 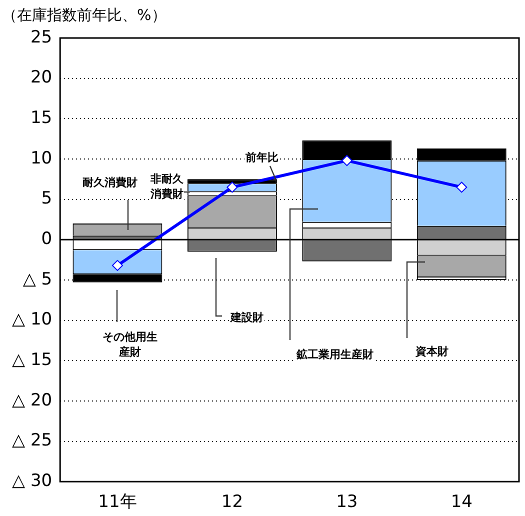 What do you see at coordinates (32, 481) in the screenshot?
I see `y-tick-label: △ 30` at bounding box center [32, 481].